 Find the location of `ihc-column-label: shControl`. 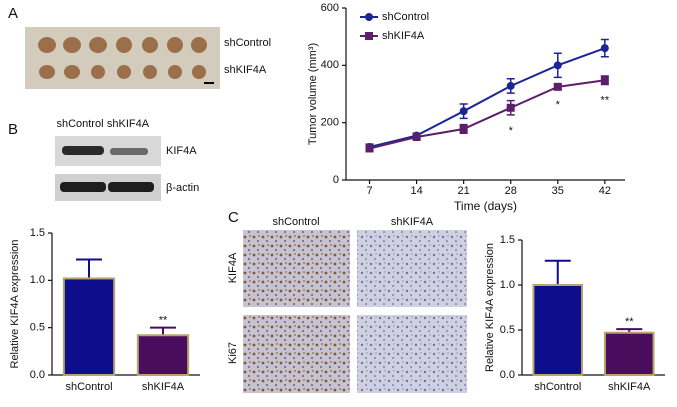

ihc-column-label: shControl is located at coordinates (295, 222).